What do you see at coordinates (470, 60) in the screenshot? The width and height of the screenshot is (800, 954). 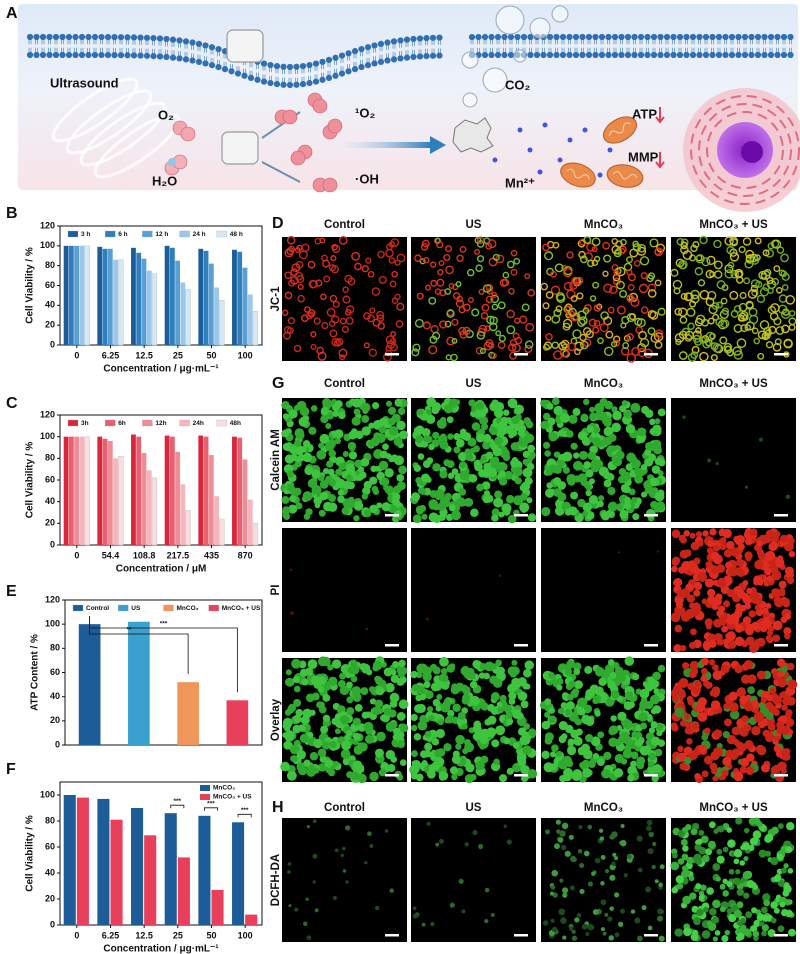 I see `bubble` at bounding box center [470, 60].